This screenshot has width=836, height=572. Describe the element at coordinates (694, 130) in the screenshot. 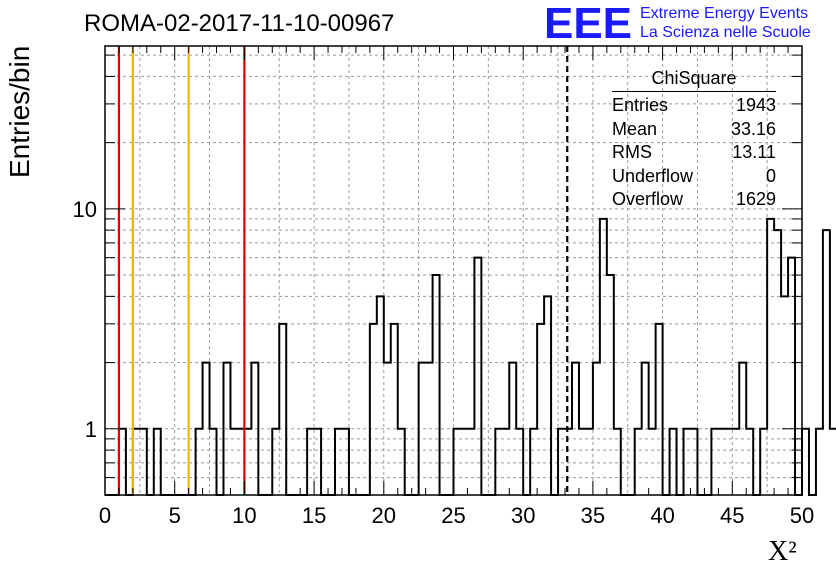

I see `stats-row-mean: Mean 33.16` at that location.